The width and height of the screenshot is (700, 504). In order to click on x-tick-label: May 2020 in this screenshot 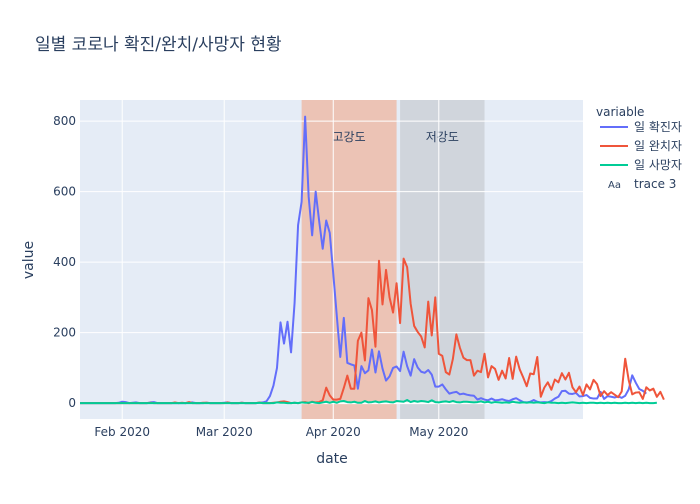, I will do `click(438, 432)`.